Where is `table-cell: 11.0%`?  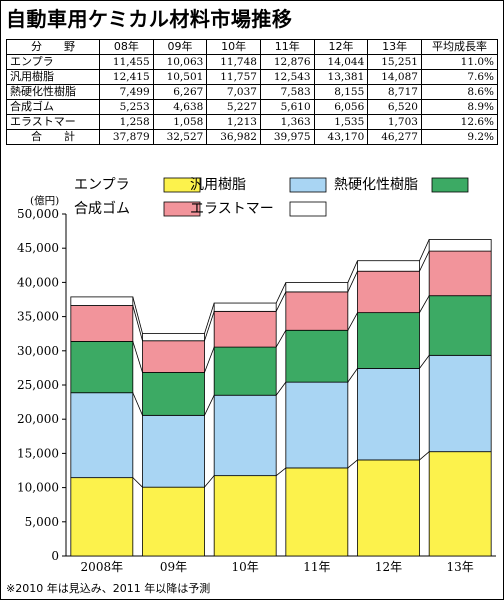
table-cell: 11.0% is located at coordinates (459, 62).